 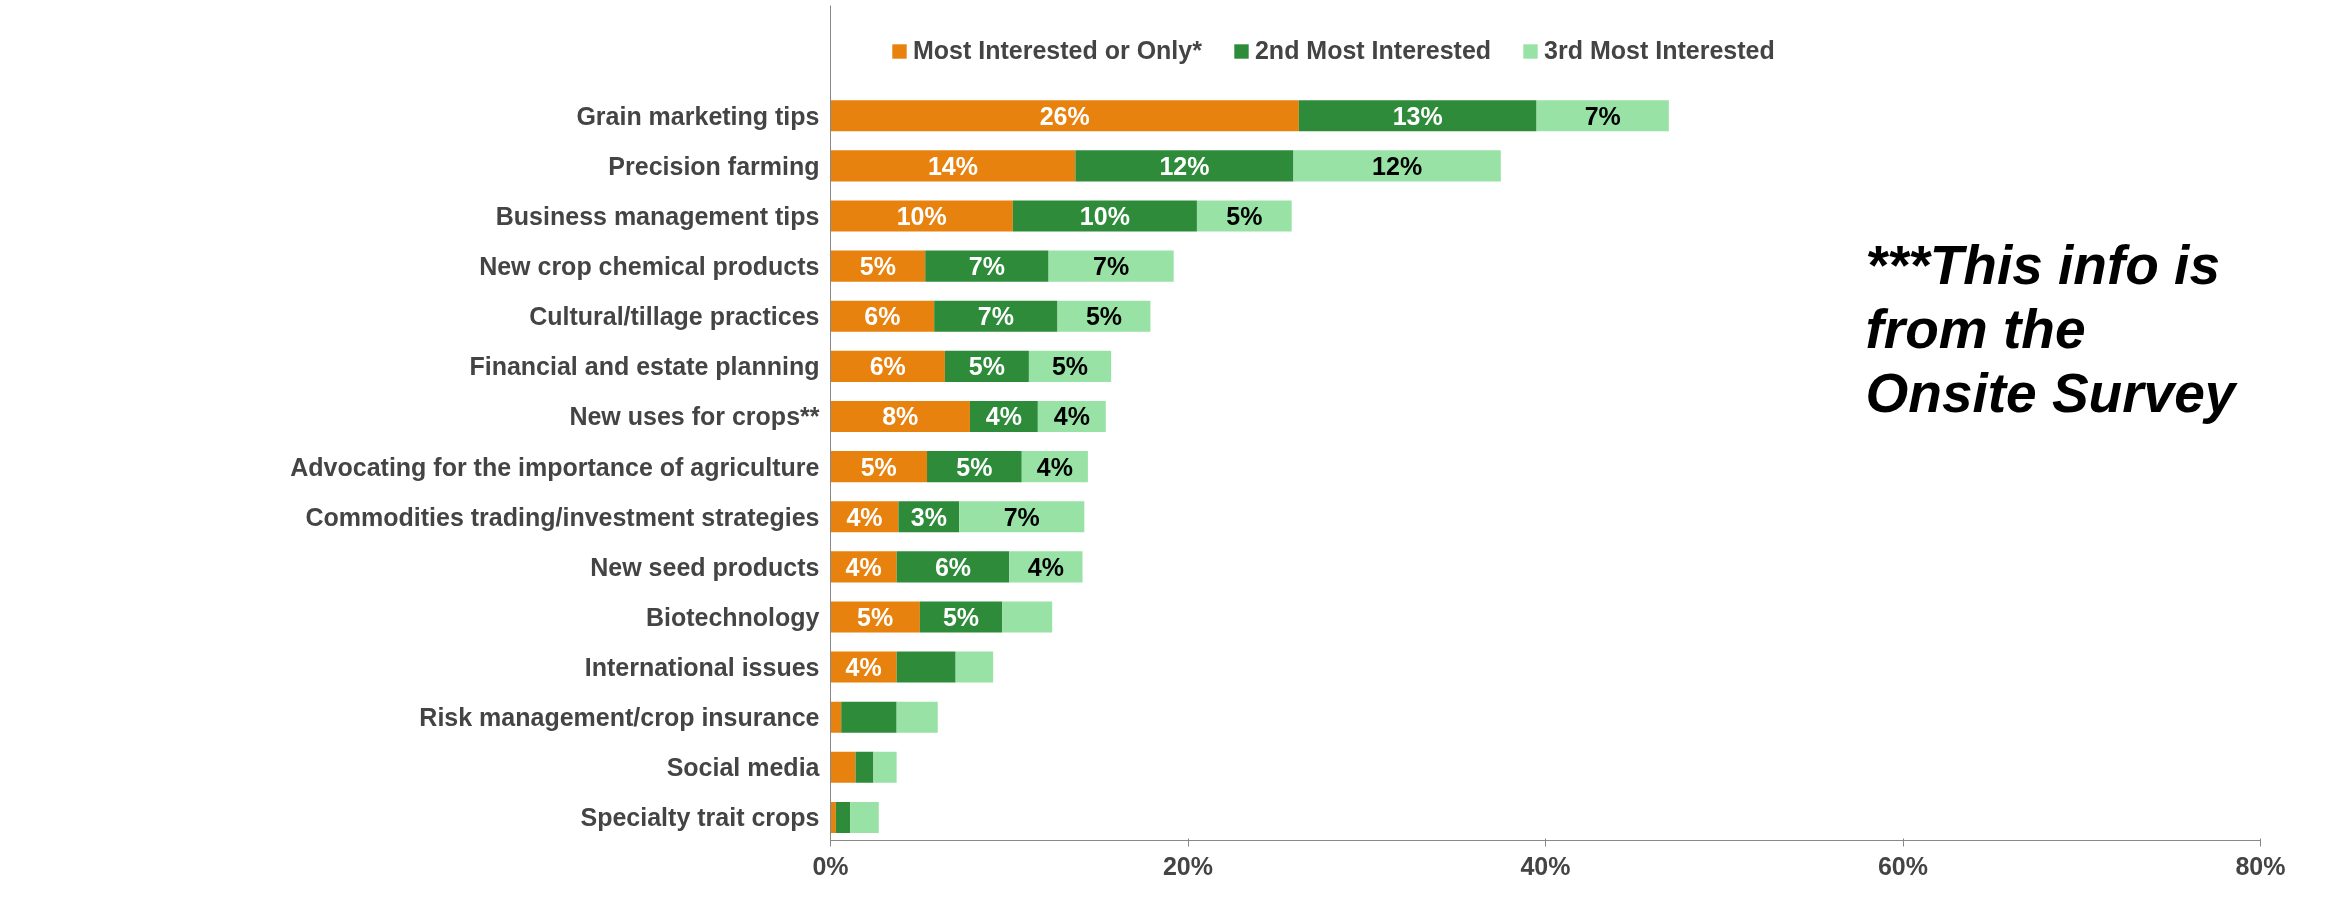 What do you see at coordinates (698, 115) in the screenshot?
I see `y-tick-label: Grain marketing tips` at bounding box center [698, 115].